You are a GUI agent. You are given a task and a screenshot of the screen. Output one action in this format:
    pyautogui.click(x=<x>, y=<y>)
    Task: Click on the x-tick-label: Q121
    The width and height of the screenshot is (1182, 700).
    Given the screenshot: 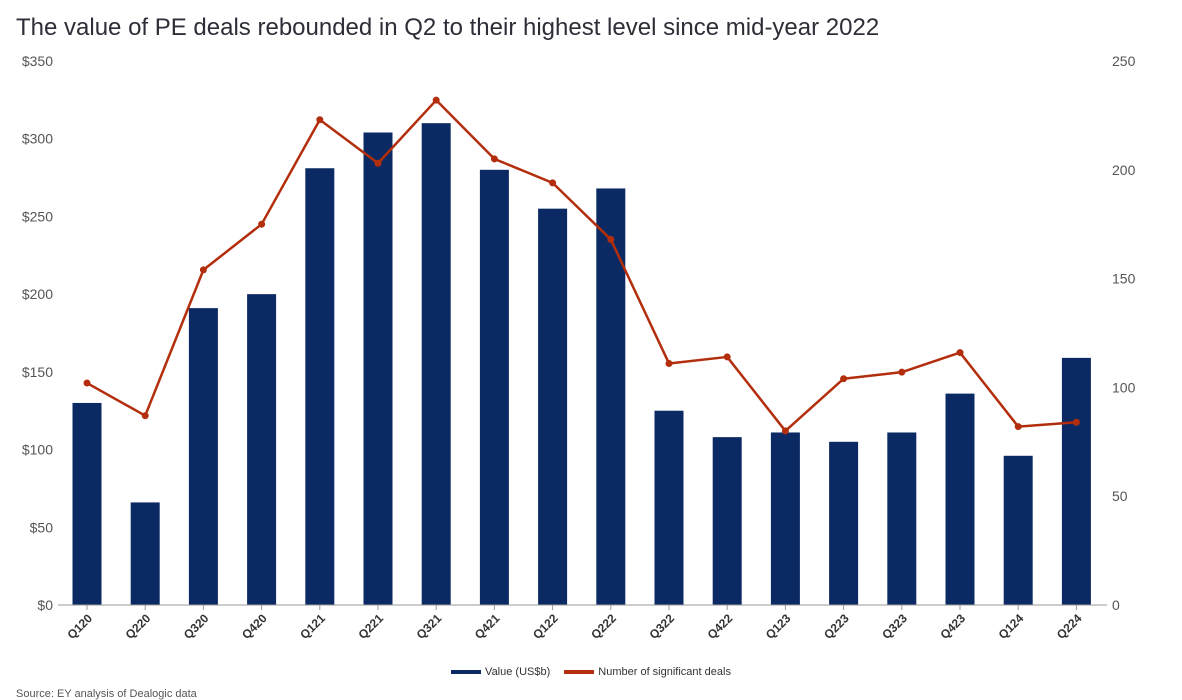 What is the action you would take?
    pyautogui.click(x=312, y=626)
    